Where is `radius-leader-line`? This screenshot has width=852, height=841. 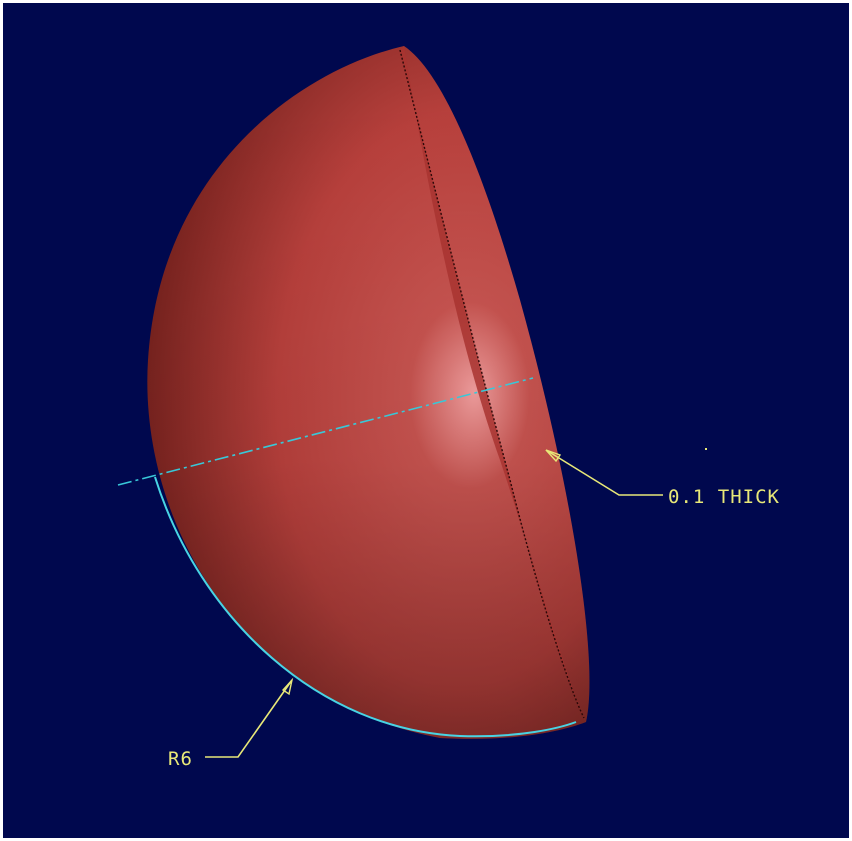 radius-leader-line is located at coordinates (249, 718).